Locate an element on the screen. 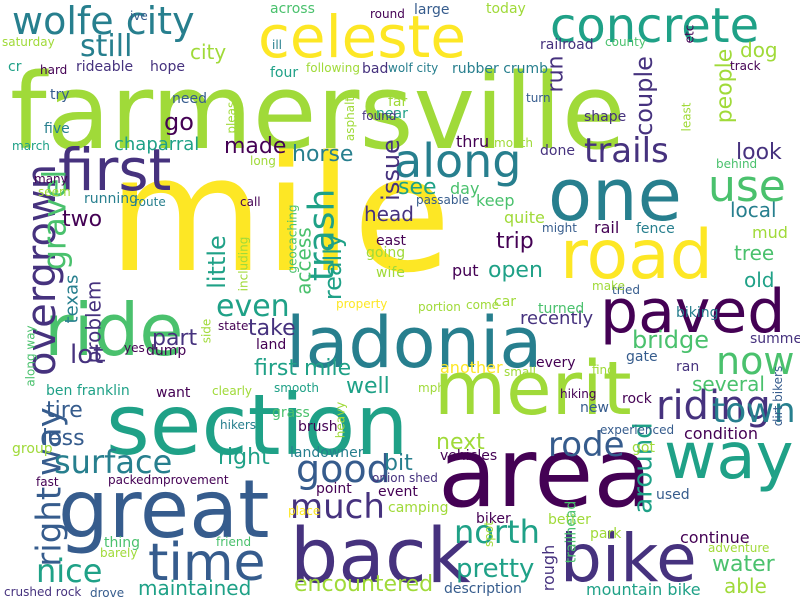 The height and width of the screenshot is (600, 800). word-see: see is located at coordinates (417, 187).